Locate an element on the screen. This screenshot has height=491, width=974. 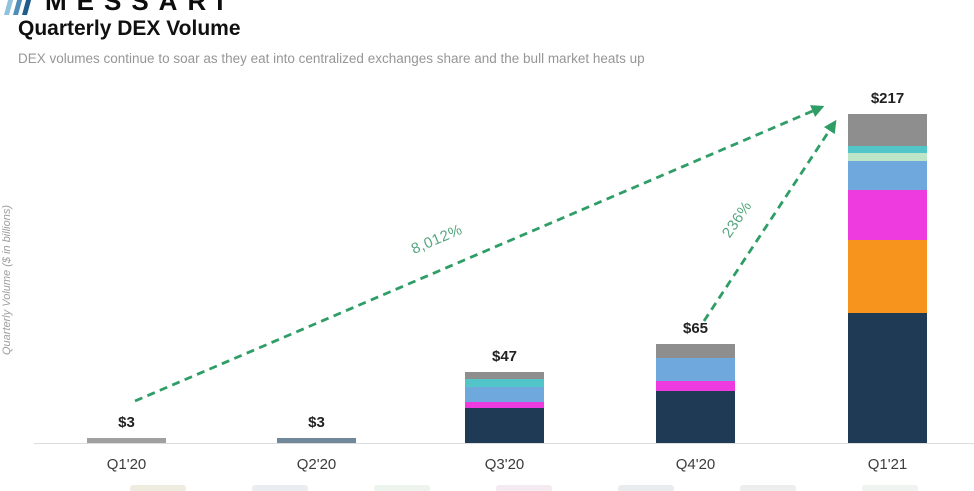
bar-segment-mint is located at coordinates (887, 157).